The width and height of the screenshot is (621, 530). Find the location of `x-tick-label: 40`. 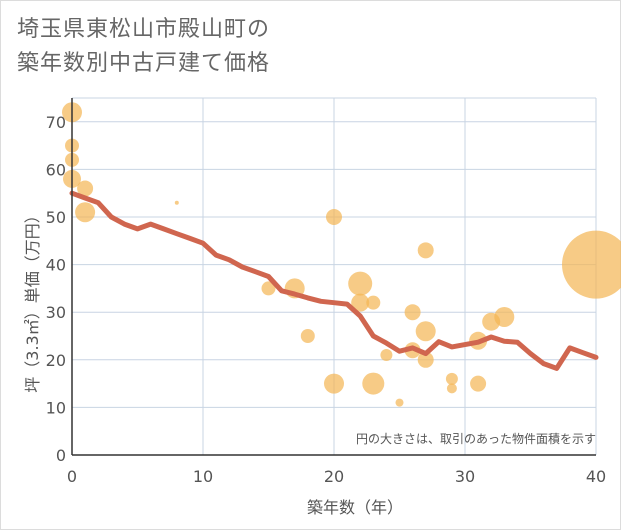

x-tick-label: 40 is located at coordinates (596, 476).